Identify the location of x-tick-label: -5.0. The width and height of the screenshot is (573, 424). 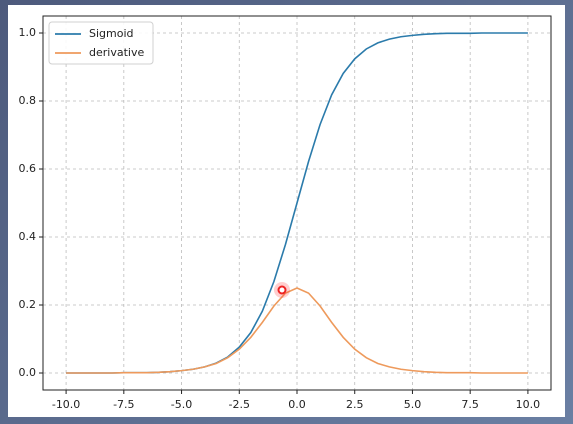
(181, 404).